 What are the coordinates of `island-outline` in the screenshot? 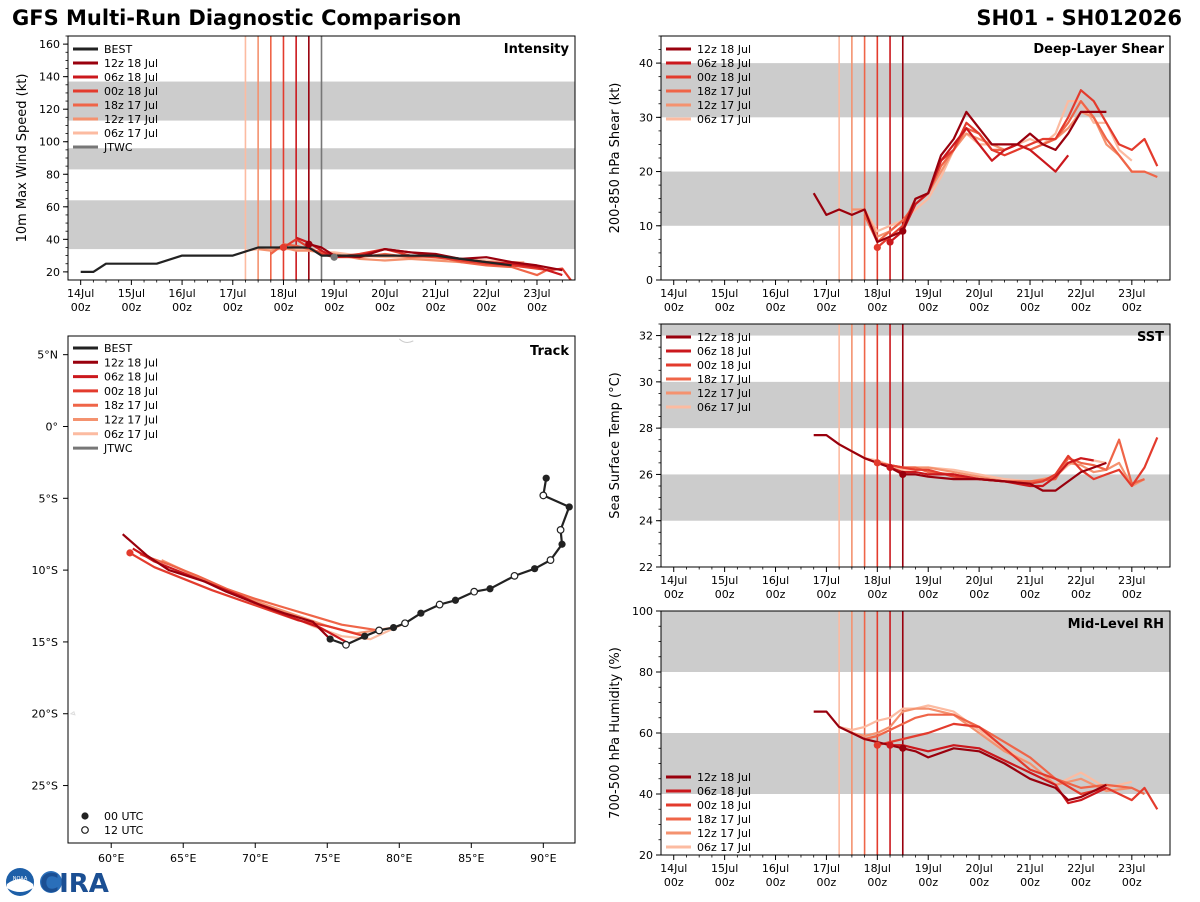 It's located at (72, 713).